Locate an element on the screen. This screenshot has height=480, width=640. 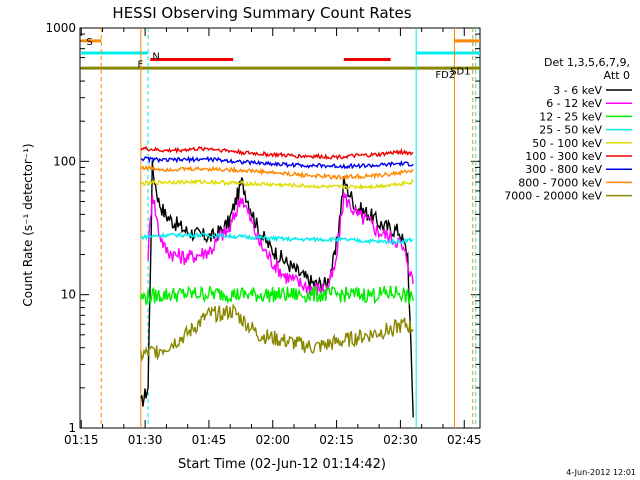
flag-label-sd1: SD1 is located at coordinates (460, 72).